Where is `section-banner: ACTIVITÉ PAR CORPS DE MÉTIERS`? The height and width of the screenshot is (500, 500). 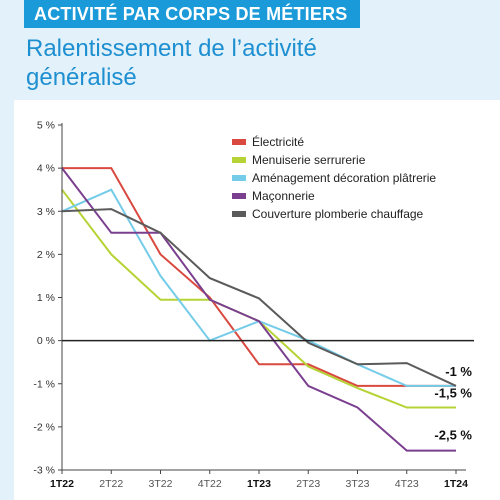 section-banner: ACTIVITÉ PAR CORPS DE MÉTIERS is located at coordinates (192, 14).